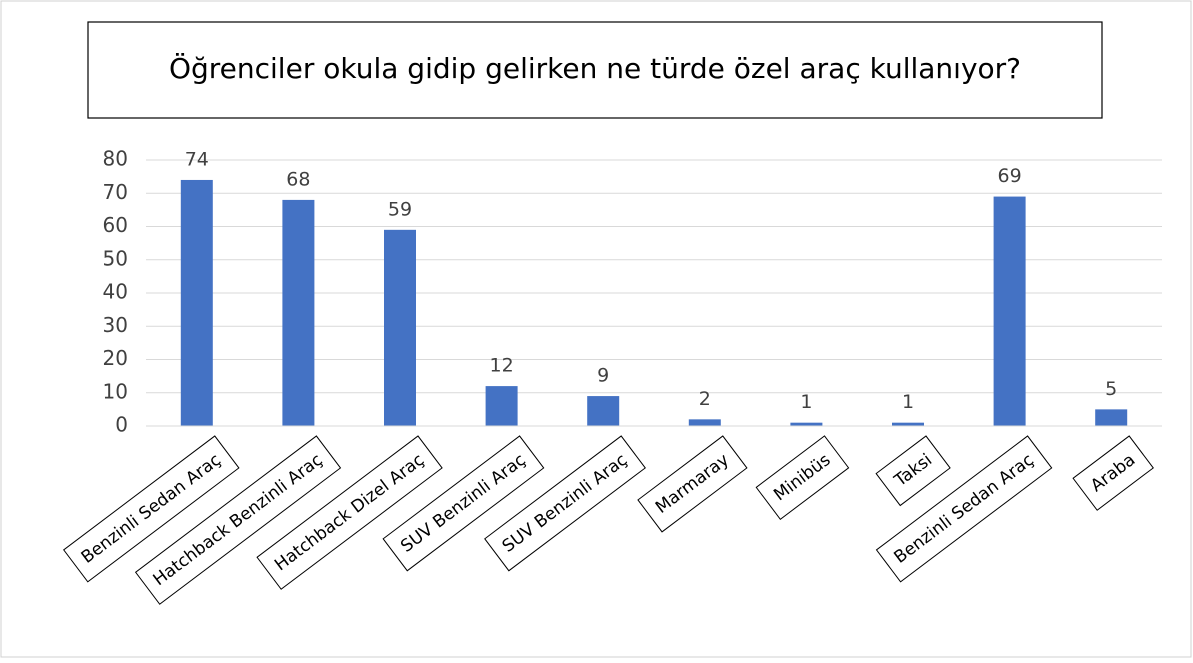 The width and height of the screenshot is (1193, 663). What do you see at coordinates (705, 399) in the screenshot?
I see `data-label: 2` at bounding box center [705, 399].